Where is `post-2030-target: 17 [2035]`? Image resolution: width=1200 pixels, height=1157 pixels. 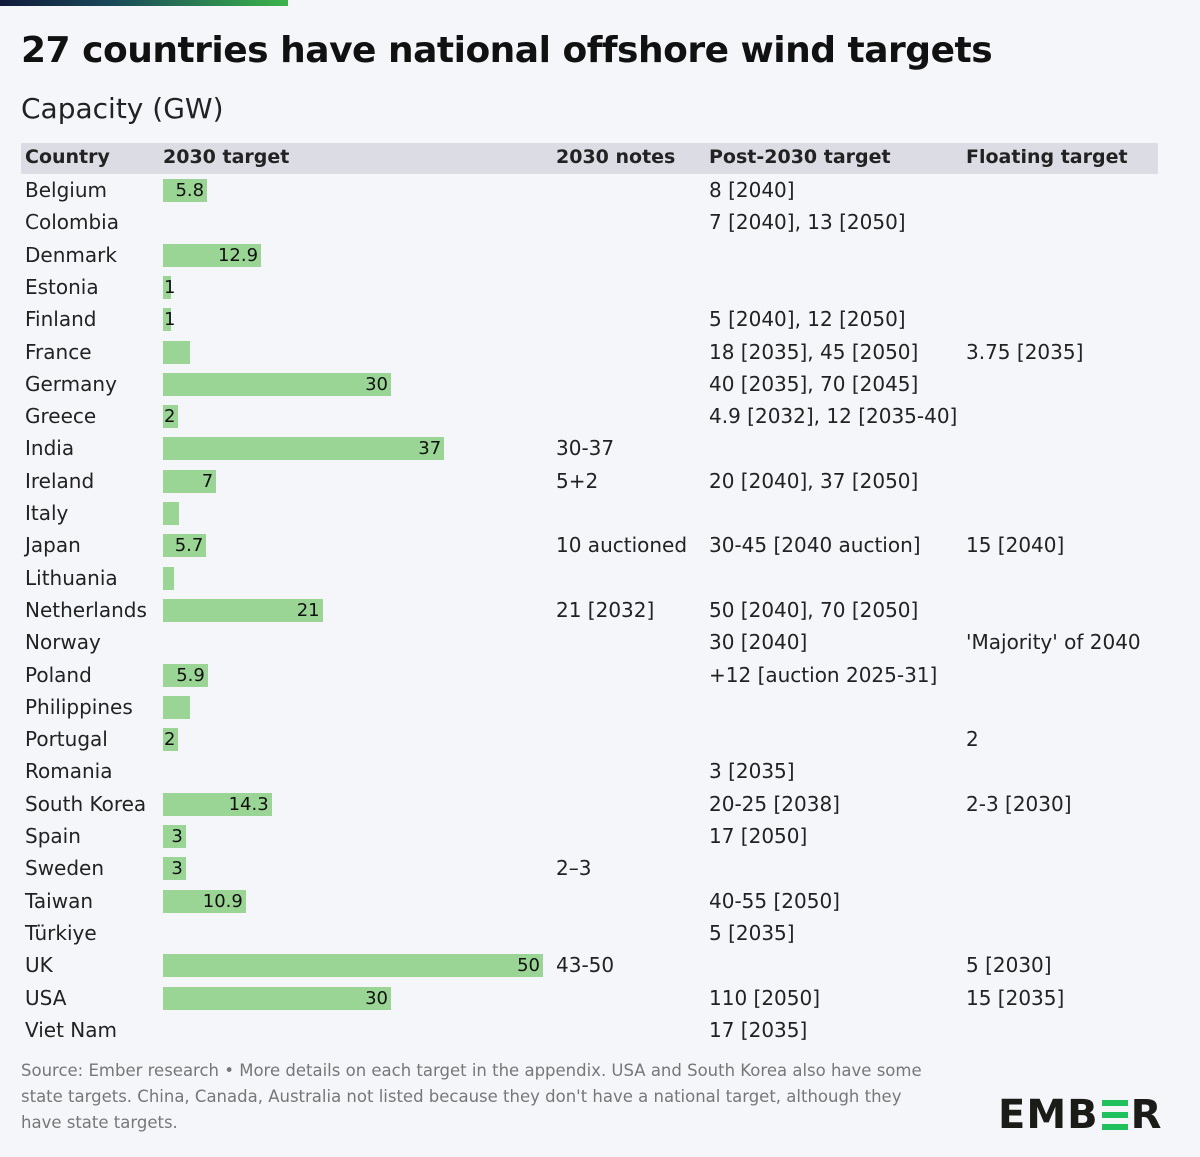 post-2030-target: 17 [2035] is located at coordinates (758, 1029).